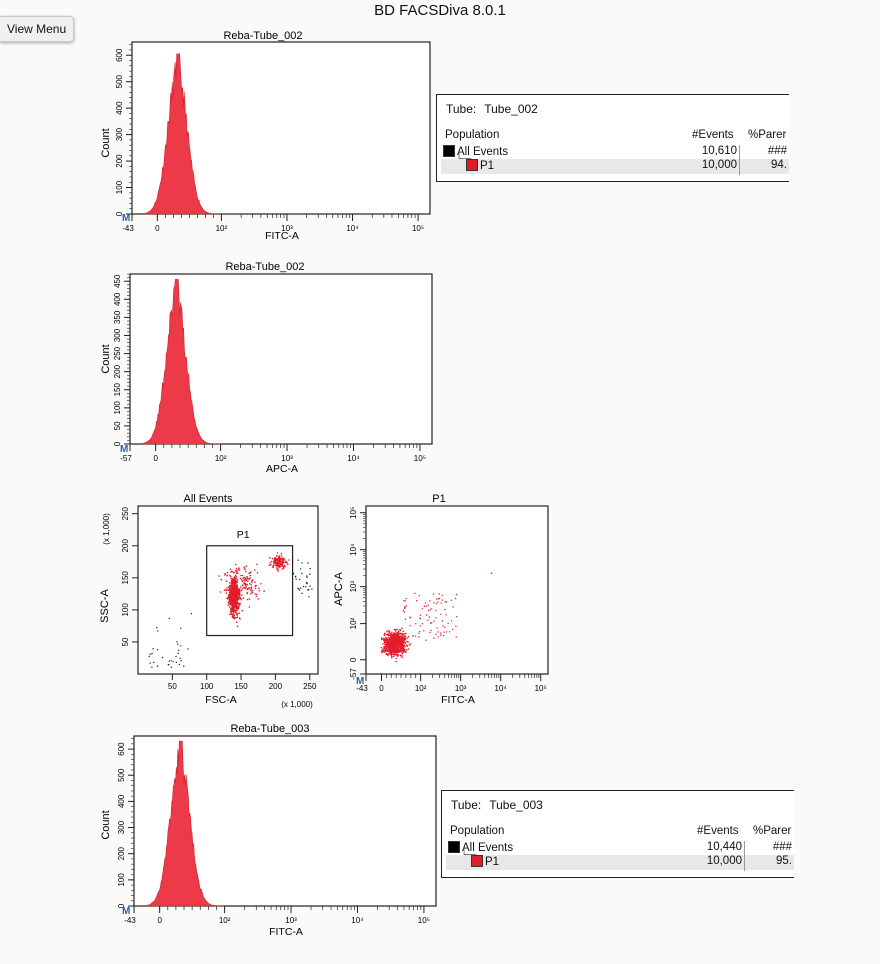 This screenshot has width=880, height=964. I want to click on y-tick-label: 10², so click(353, 623).